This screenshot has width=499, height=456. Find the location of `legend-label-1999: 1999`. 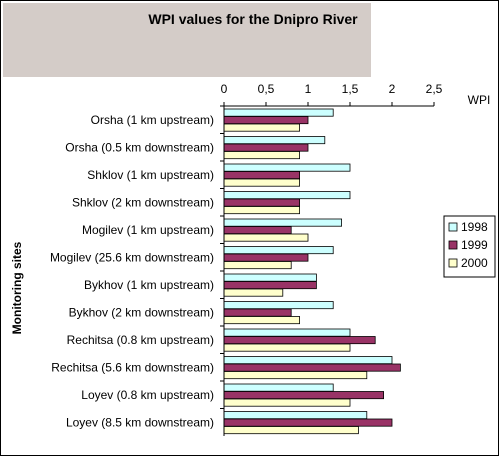

legend-label-1999: 1999 is located at coordinates (474, 245).